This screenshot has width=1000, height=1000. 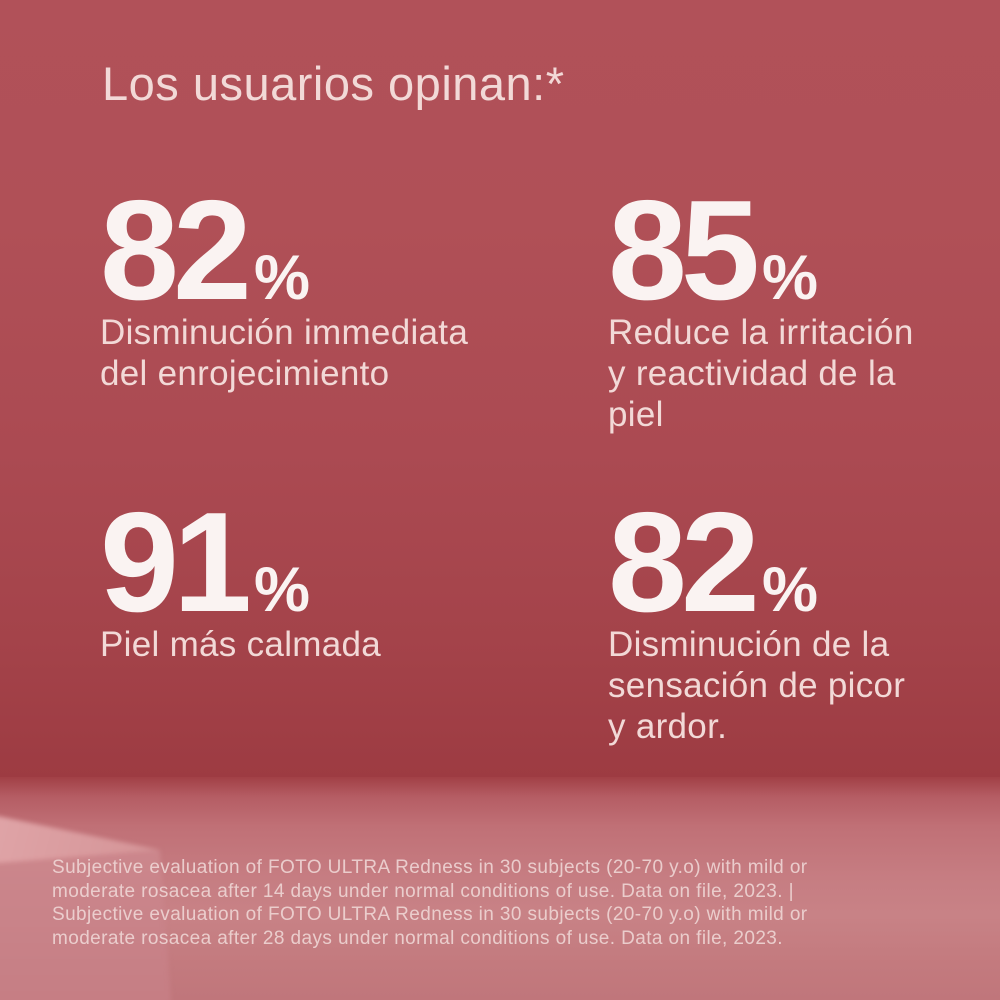 I want to click on stat-description: Disminución immediata del enrojecimiento, so click(x=284, y=353).